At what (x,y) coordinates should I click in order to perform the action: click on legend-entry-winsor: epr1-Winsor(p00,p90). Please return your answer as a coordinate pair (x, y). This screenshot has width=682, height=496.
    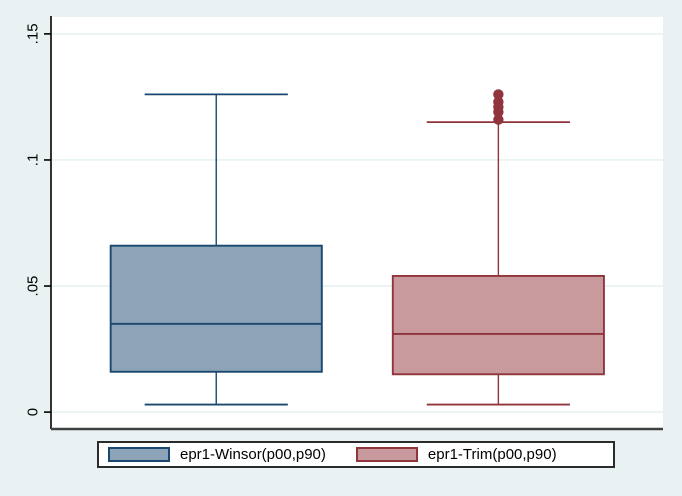
    Looking at the image, I should click on (217, 454).